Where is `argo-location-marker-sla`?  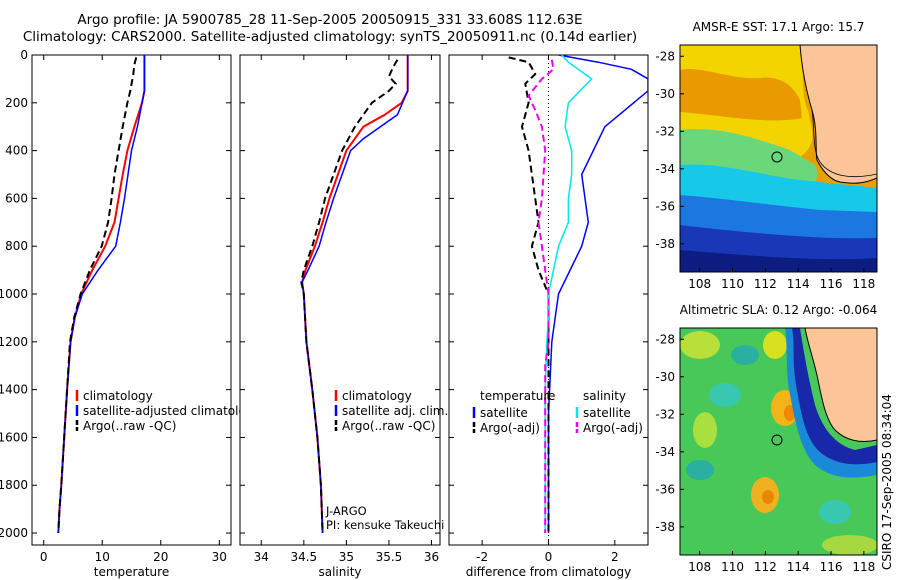 argo-location-marker-sla is located at coordinates (777, 440).